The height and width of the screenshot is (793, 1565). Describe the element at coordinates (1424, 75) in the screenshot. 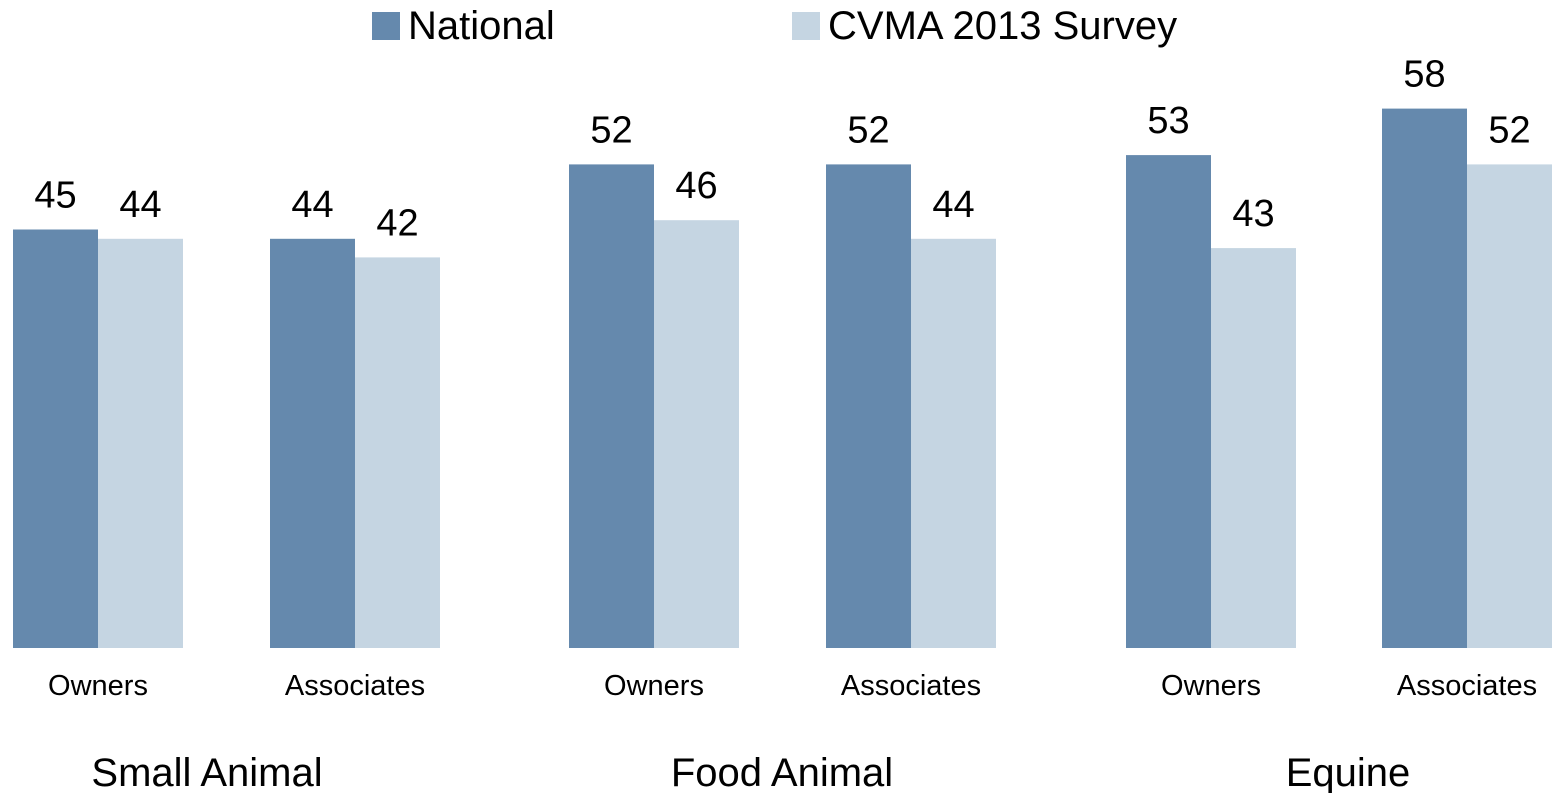

I see `data-label-national-5: 58` at that location.